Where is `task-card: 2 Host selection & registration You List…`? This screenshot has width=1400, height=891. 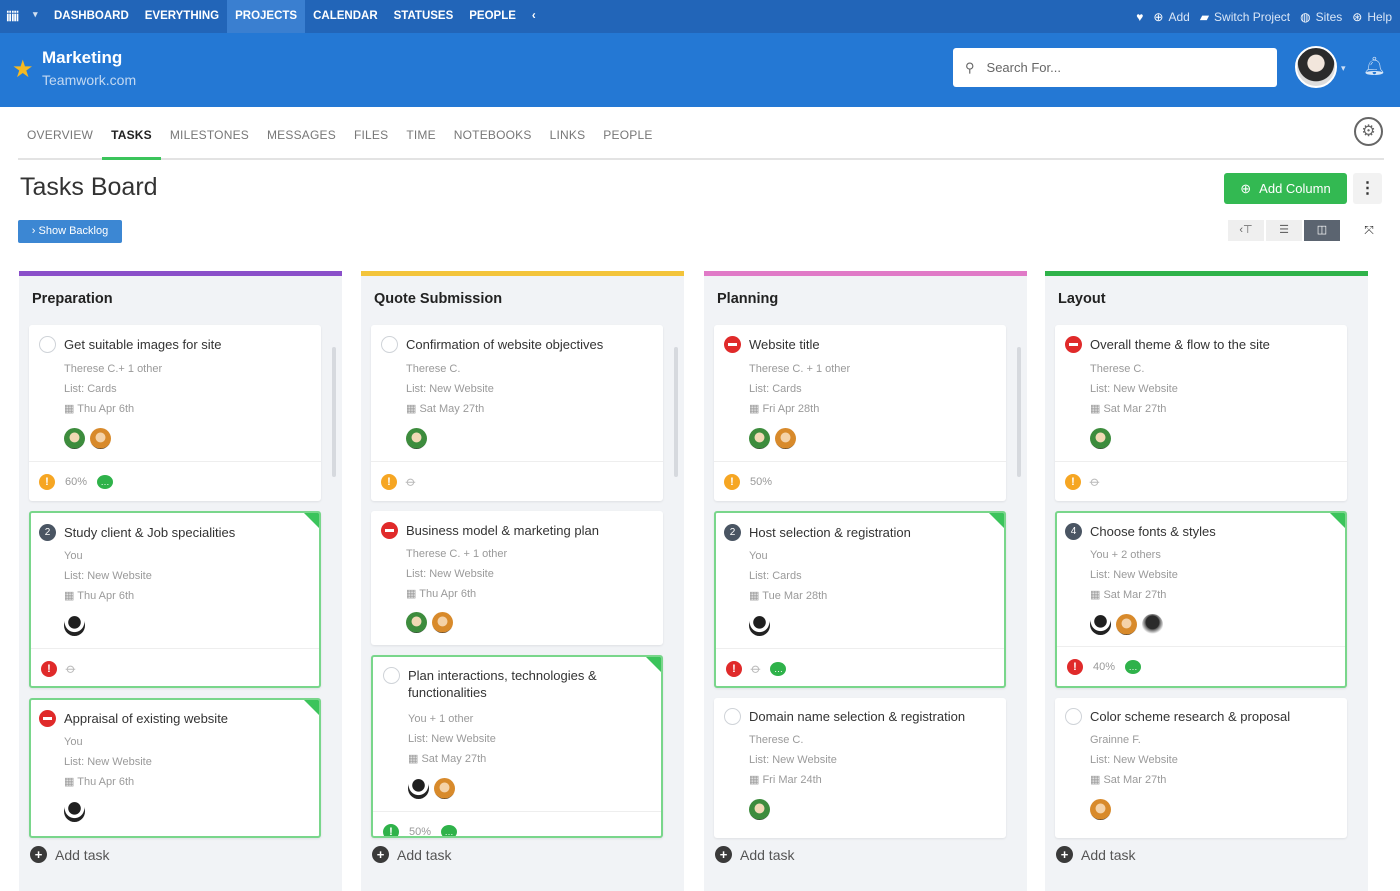
task-card: 2 Host selection & registration You List… is located at coordinates (860, 599).